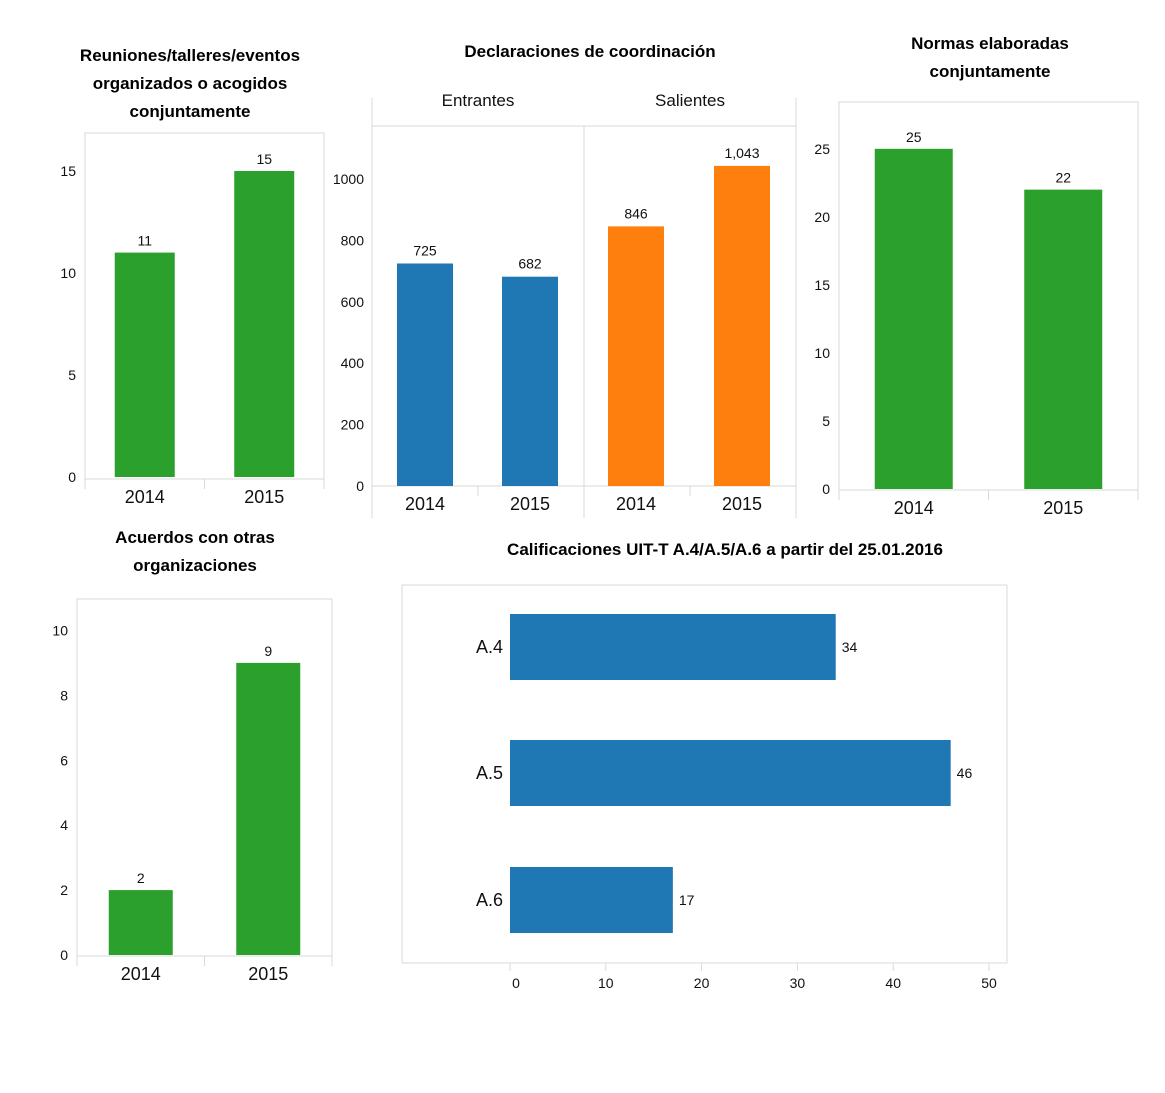 The height and width of the screenshot is (1093, 1165). I want to click on normas-ytick-label: 20, so click(822, 217).